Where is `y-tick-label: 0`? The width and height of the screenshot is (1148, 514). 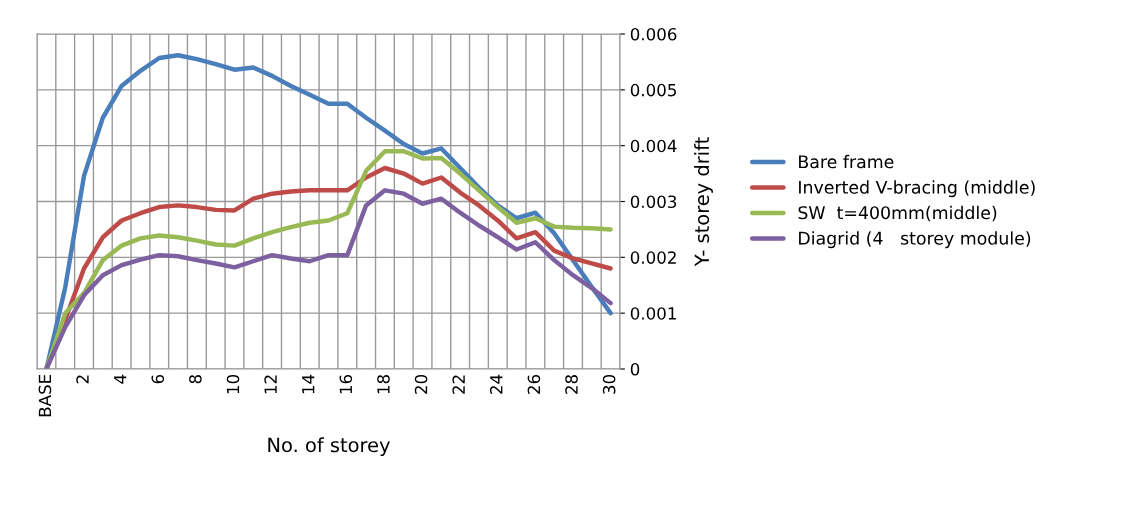
y-tick-label: 0 is located at coordinates (635, 369).